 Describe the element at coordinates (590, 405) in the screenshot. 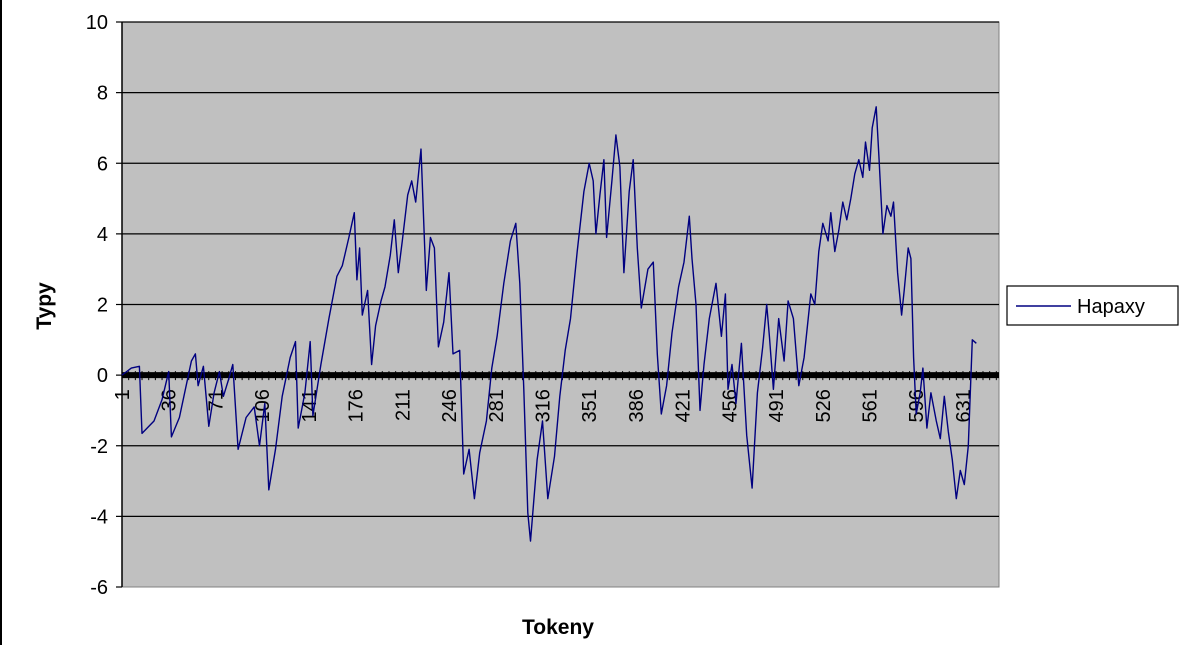

I see `x-tick-label: 351` at that location.